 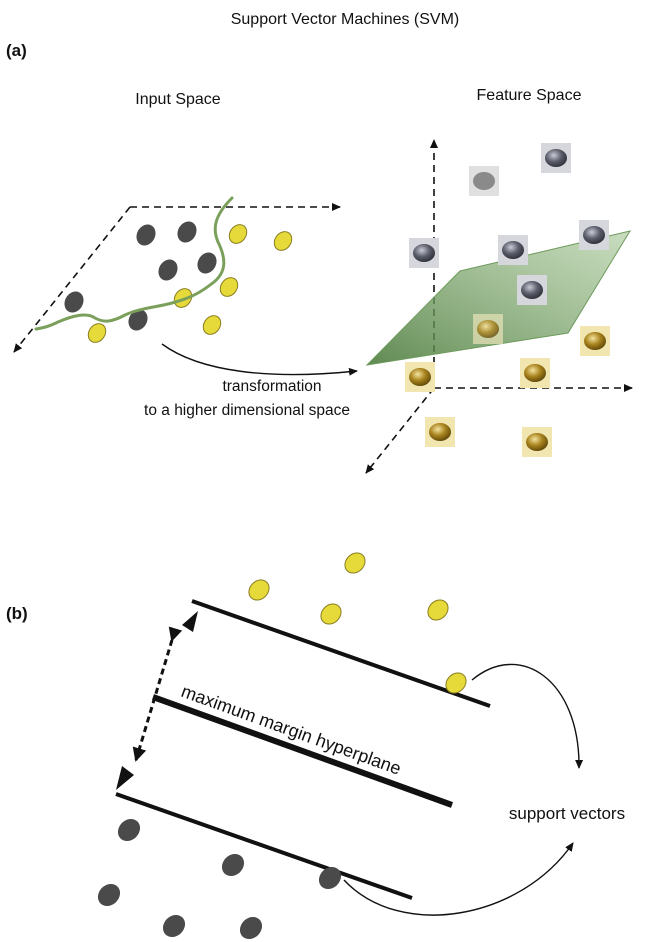 What do you see at coordinates (456, 683) in the screenshot?
I see `yellow-support-vector` at bounding box center [456, 683].